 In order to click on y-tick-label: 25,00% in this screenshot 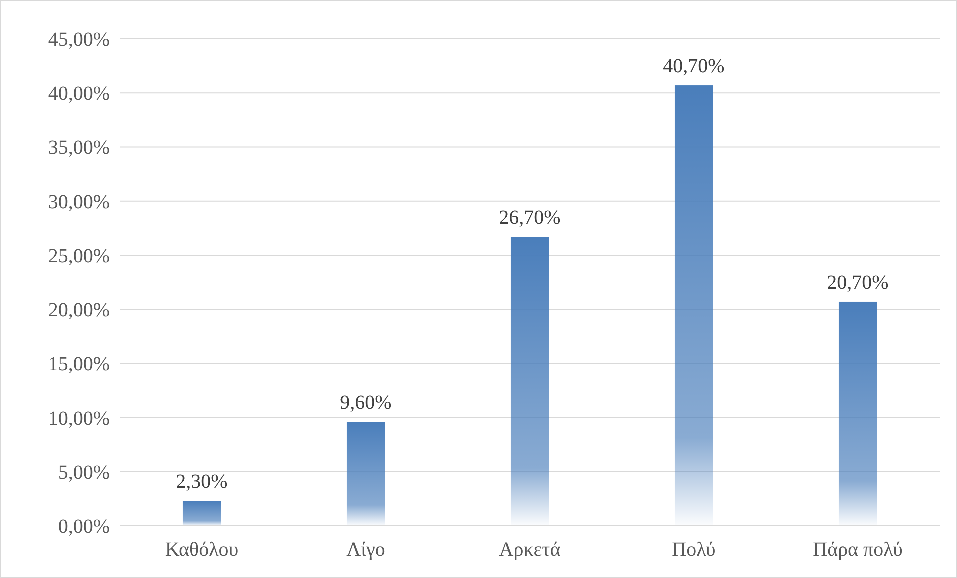, I will do `click(79, 256)`.